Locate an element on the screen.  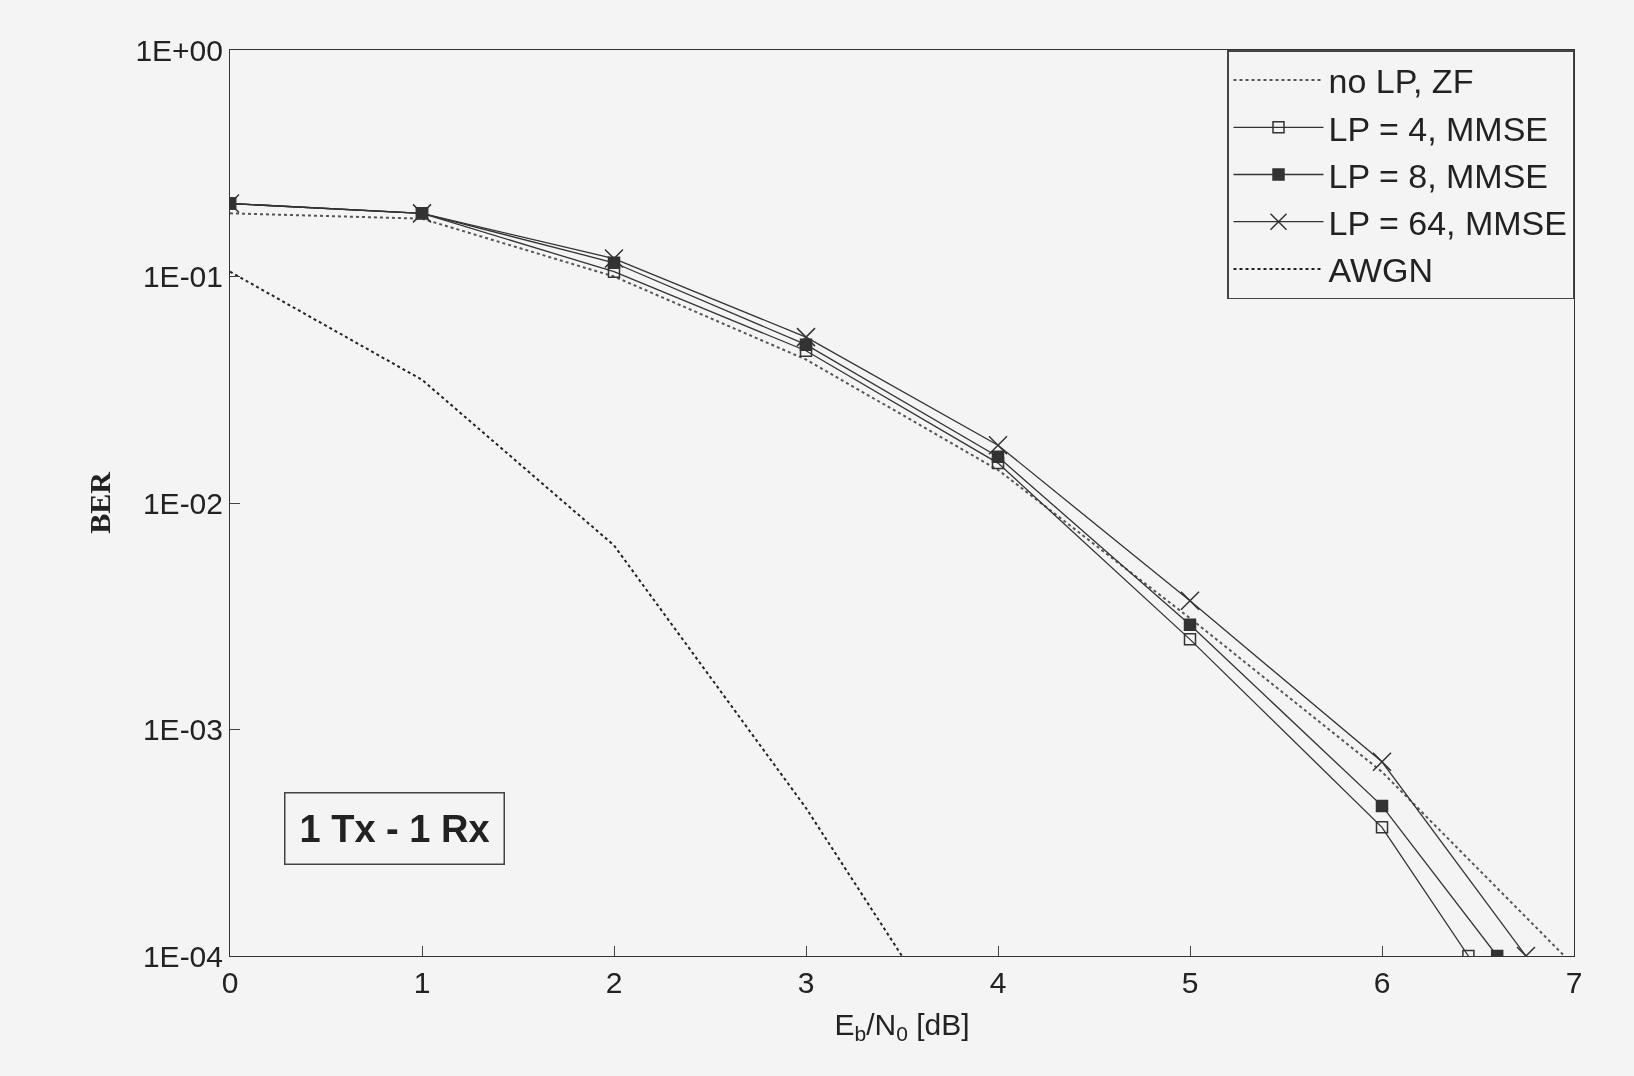
x-tick-label: 5 is located at coordinates (1190, 982).